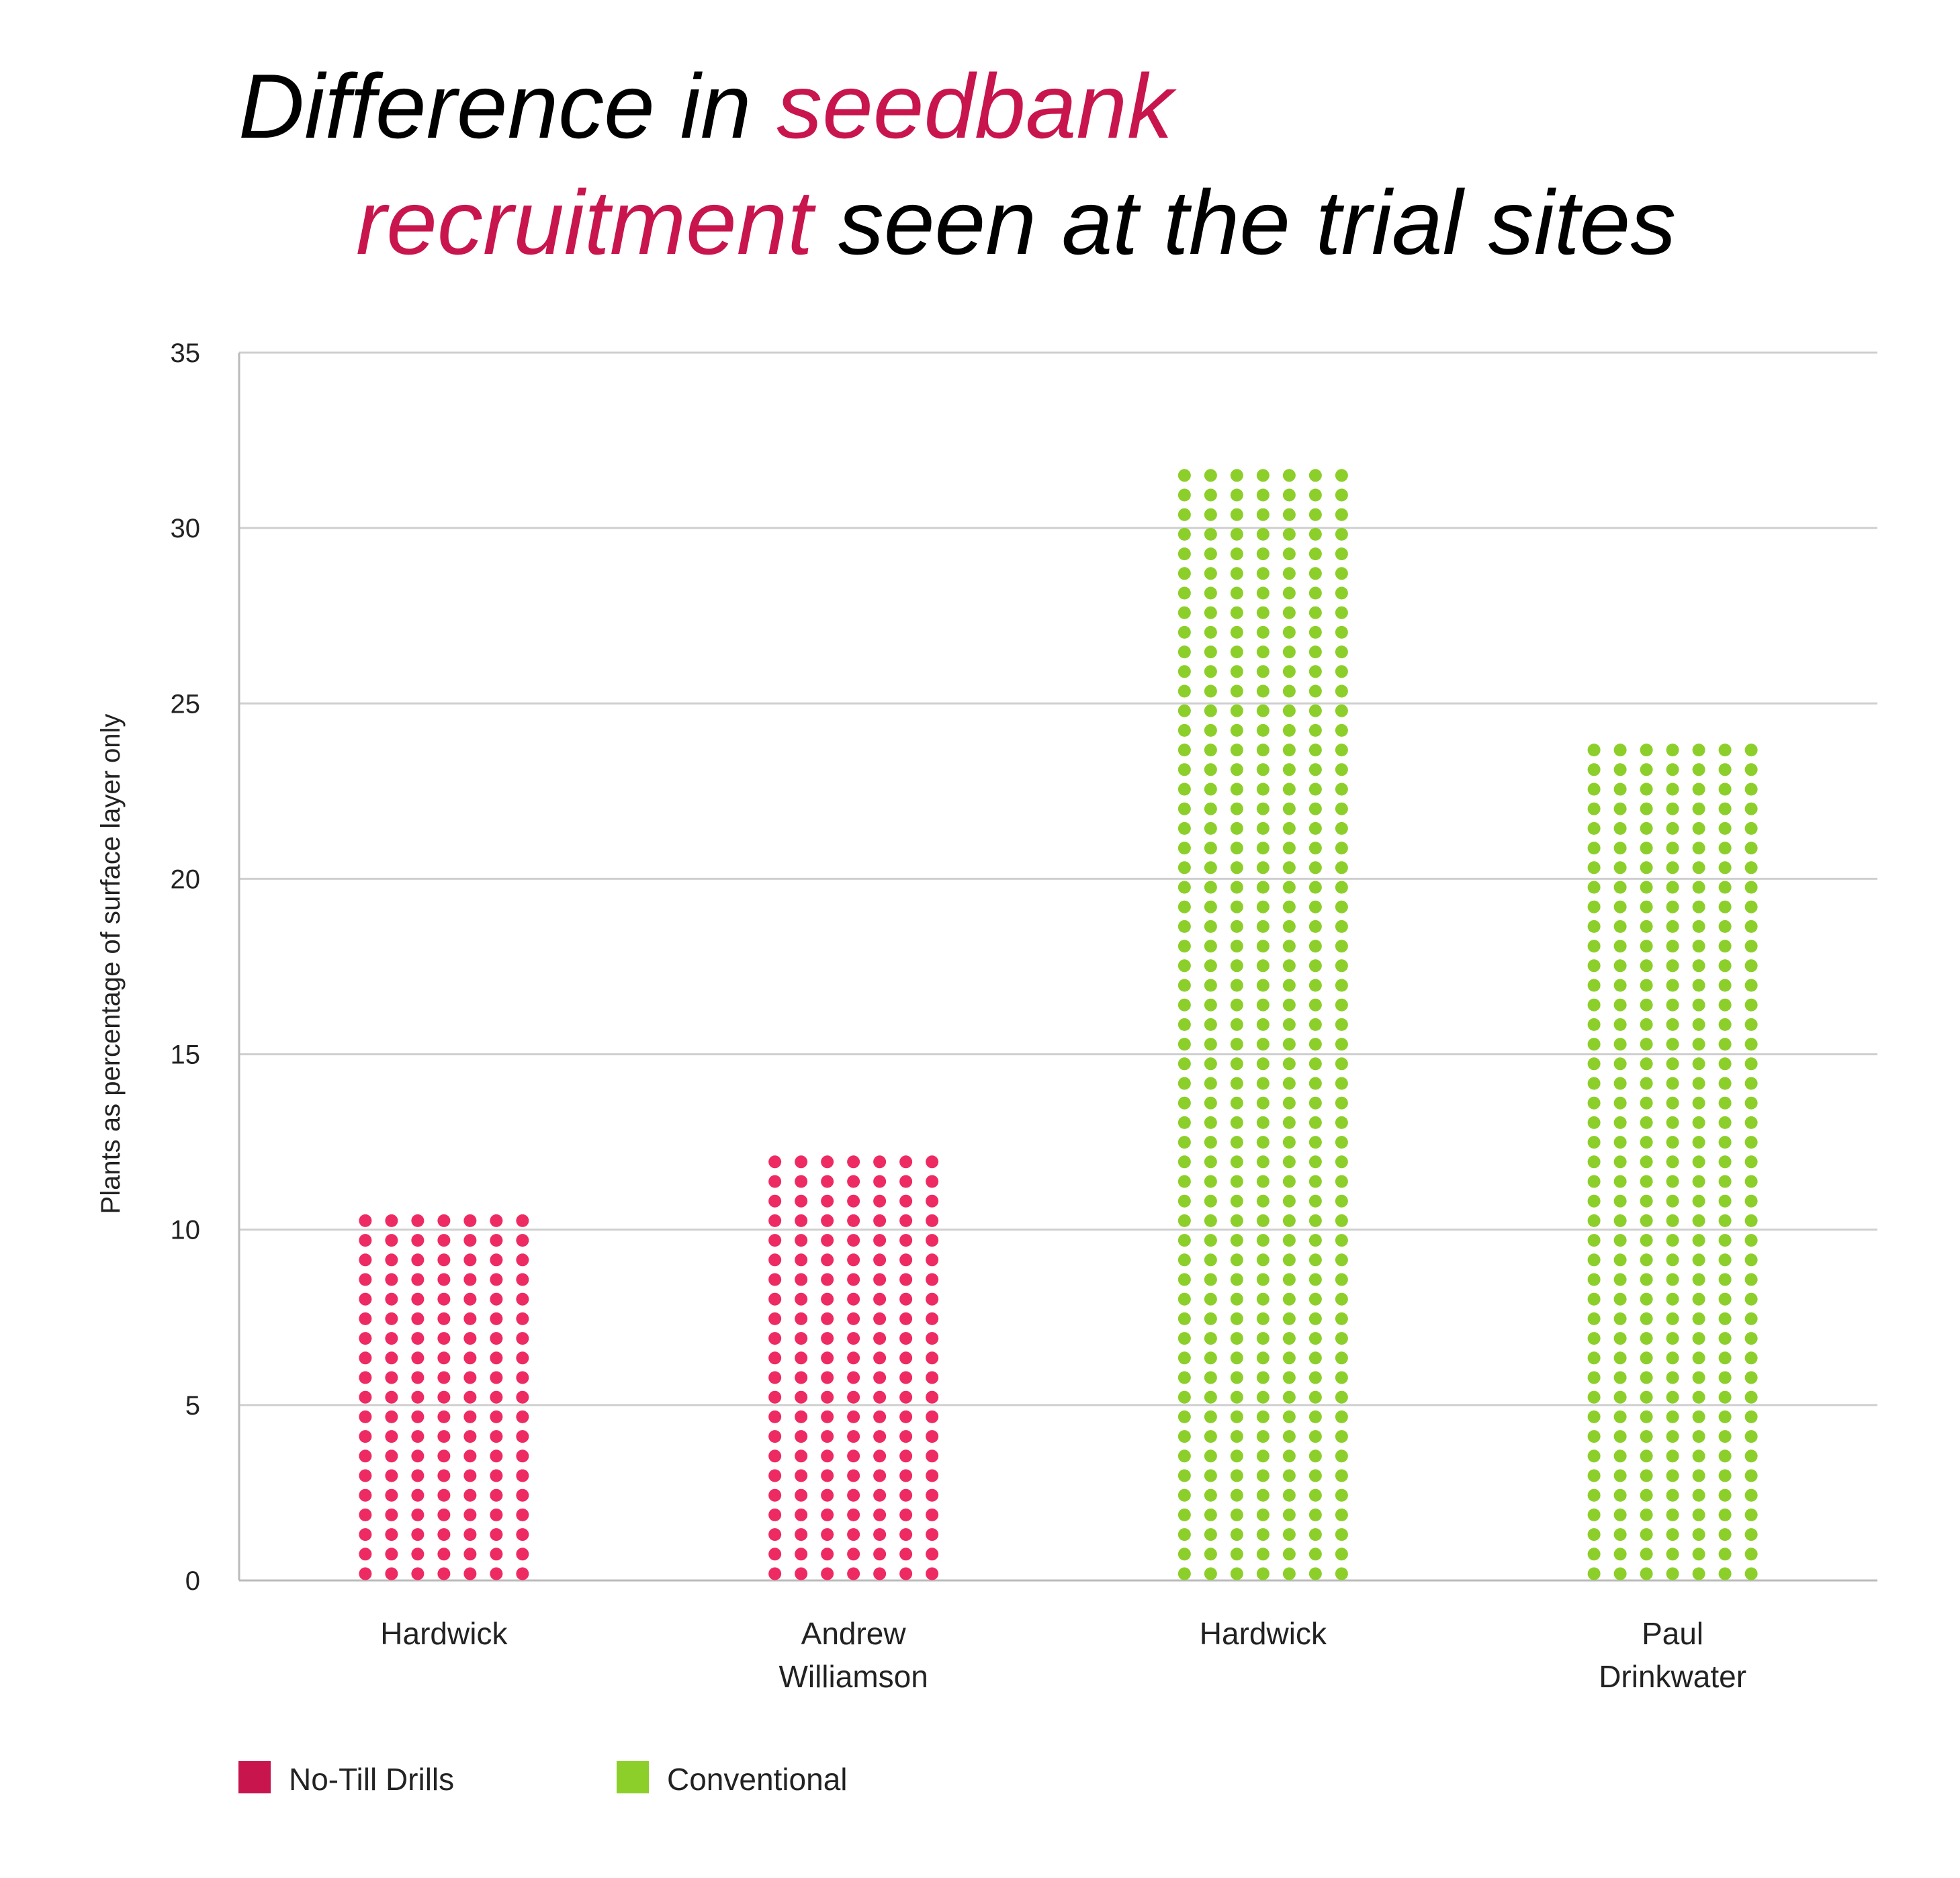 The height and width of the screenshot is (1878, 1960). What do you see at coordinates (1672, 1676) in the screenshot?
I see `x-tick-label: Drinkwater` at bounding box center [1672, 1676].